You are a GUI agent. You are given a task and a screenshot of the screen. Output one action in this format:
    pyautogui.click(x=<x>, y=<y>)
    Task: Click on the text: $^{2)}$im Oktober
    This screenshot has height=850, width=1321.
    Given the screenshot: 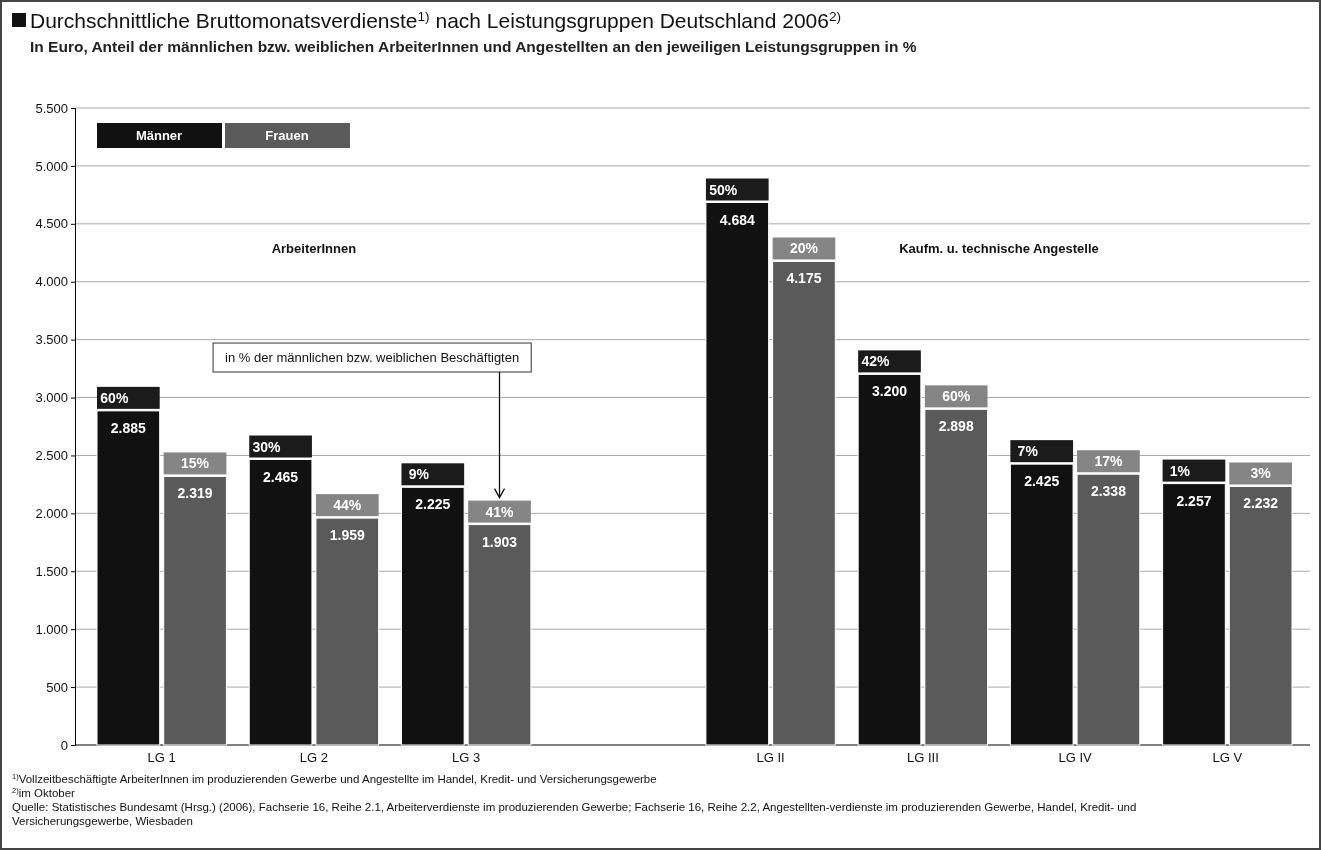 What is the action you would take?
    pyautogui.click(x=44, y=792)
    